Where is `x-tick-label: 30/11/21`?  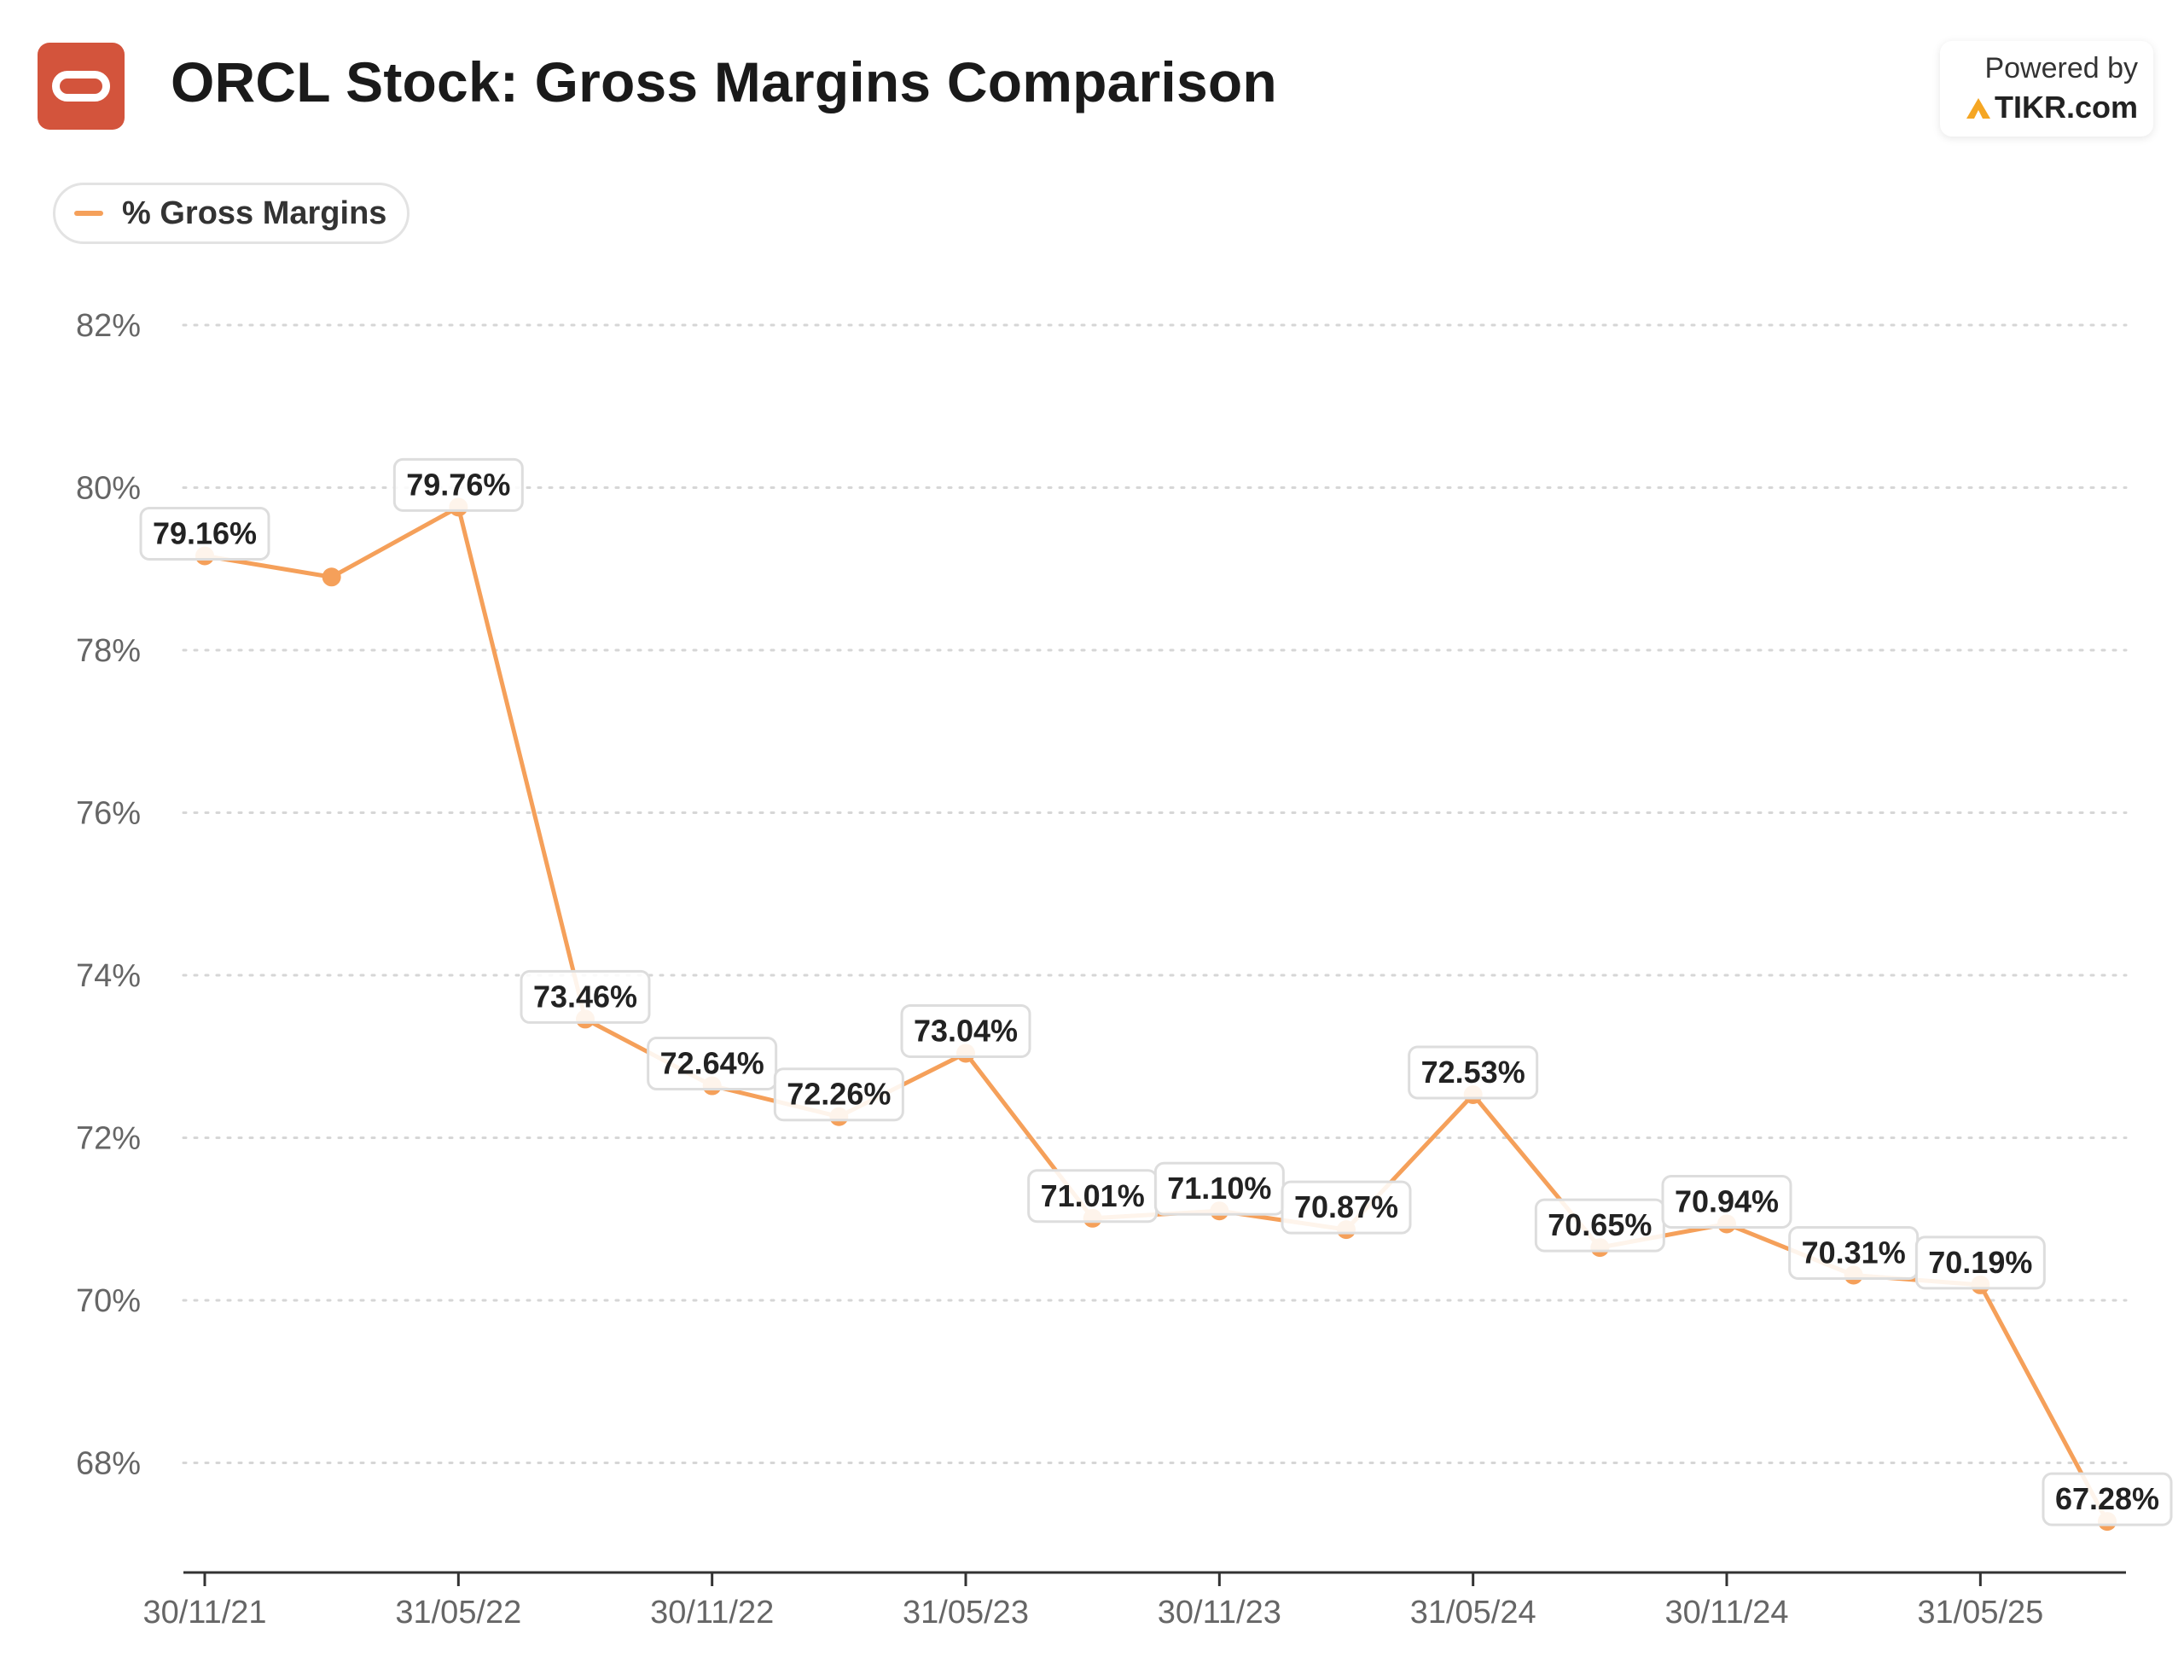 x-tick-label: 30/11/21 is located at coordinates (204, 1613).